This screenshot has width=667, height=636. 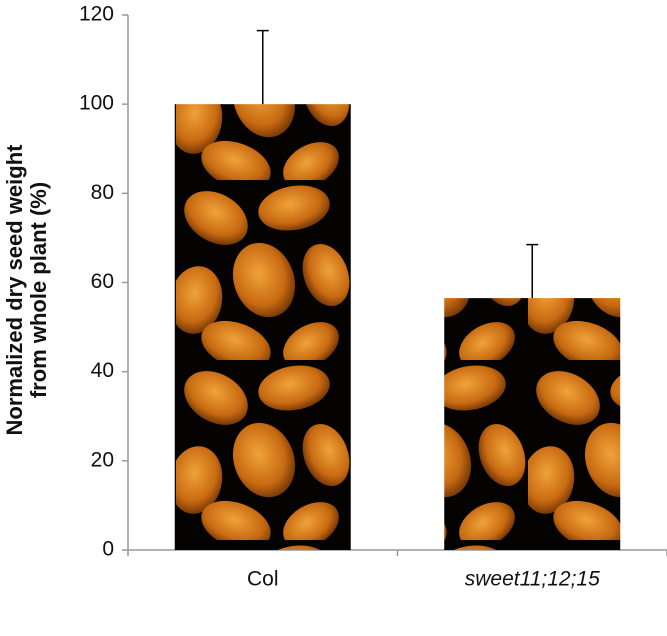 I want to click on y-tick-label: 60, so click(x=102, y=281).